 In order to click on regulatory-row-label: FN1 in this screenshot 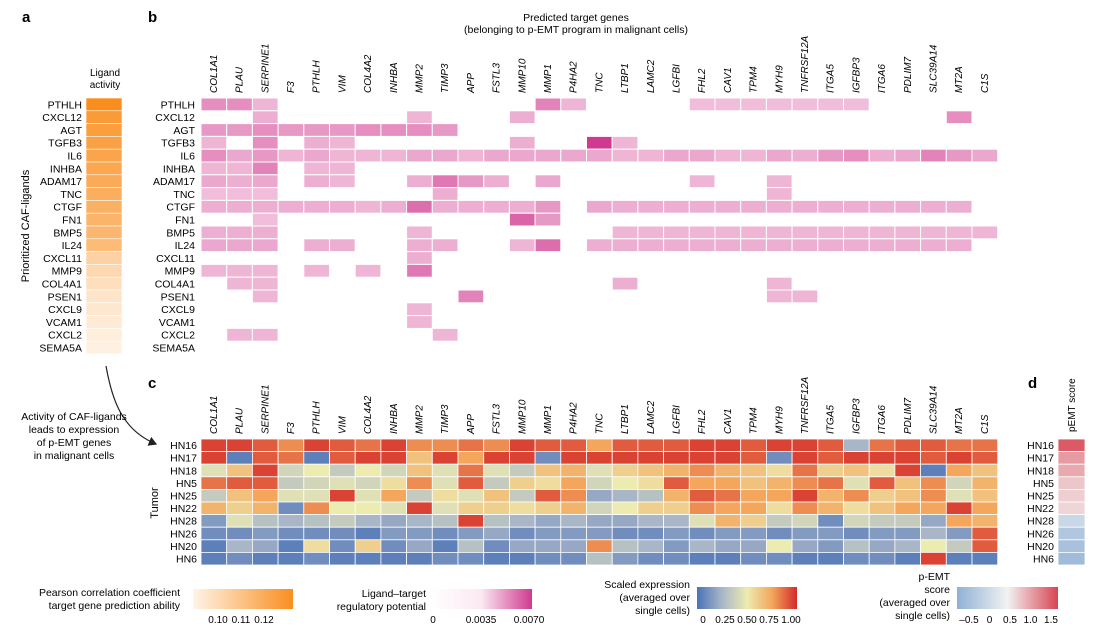, I will do `click(185, 221)`.